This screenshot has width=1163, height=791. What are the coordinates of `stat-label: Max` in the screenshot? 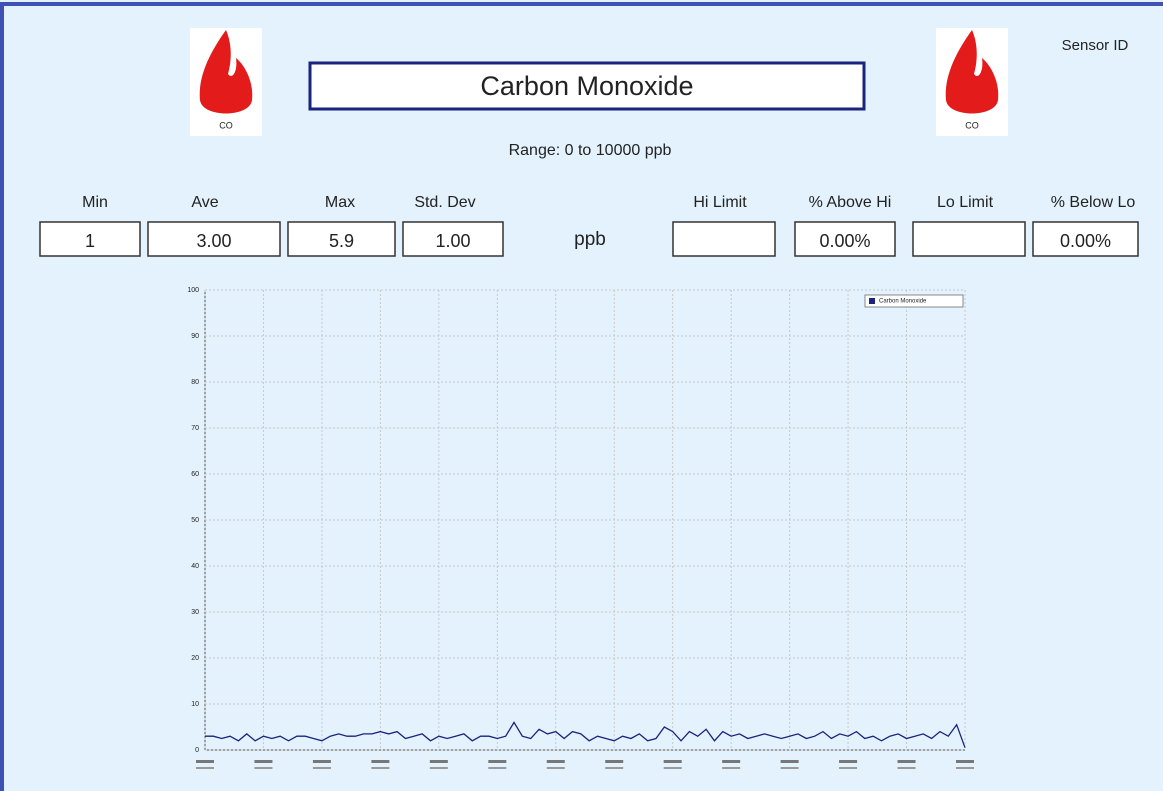 It's located at (340, 202).